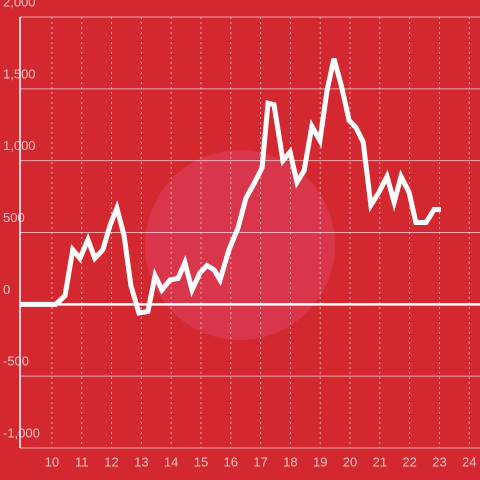 Image resolution: width=480 pixels, height=480 pixels. What do you see at coordinates (350, 461) in the screenshot?
I see `x-tick-label: 20` at bounding box center [350, 461].